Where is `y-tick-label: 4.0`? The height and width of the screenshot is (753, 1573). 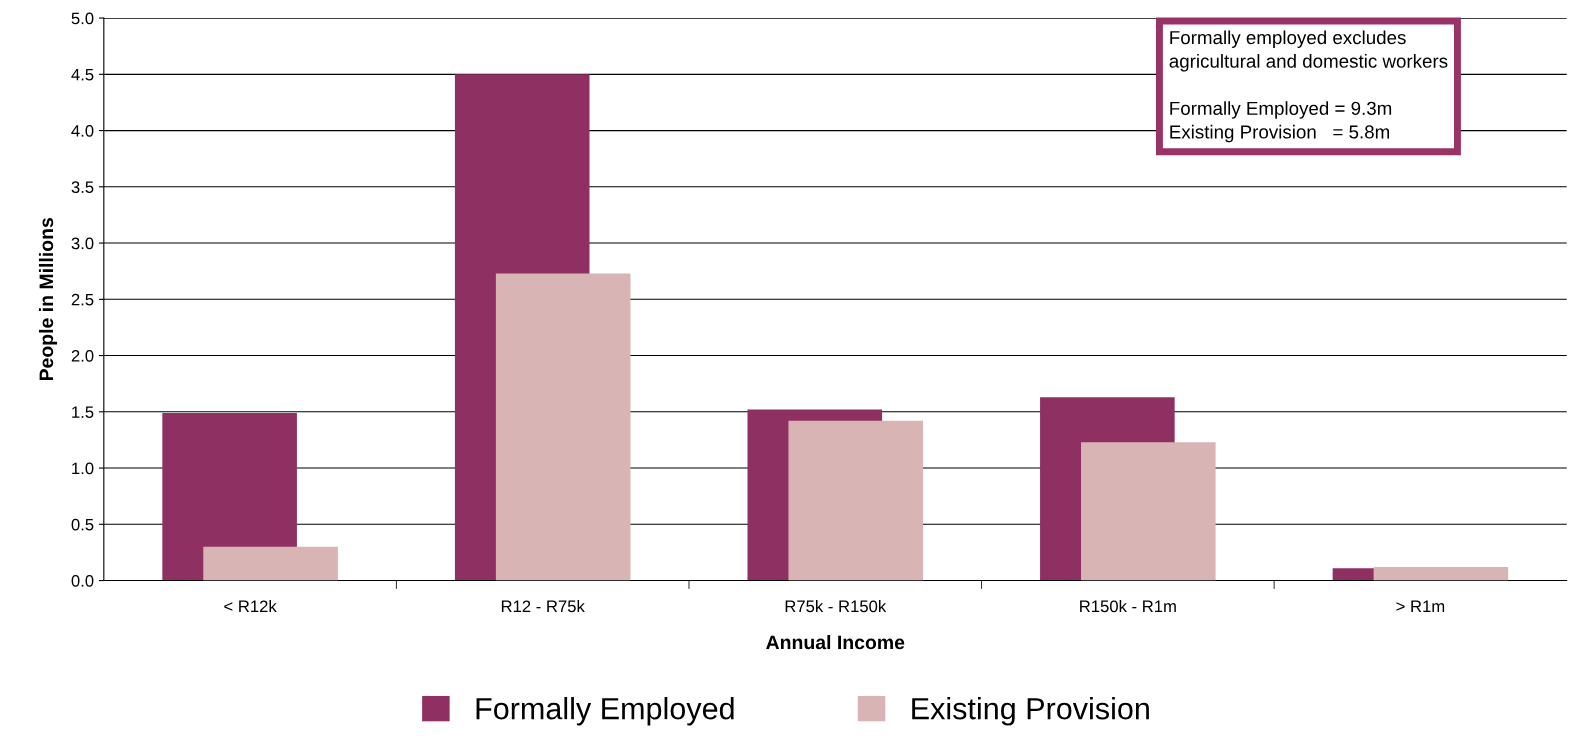
y-tick-label: 4.0 is located at coordinates (82, 130).